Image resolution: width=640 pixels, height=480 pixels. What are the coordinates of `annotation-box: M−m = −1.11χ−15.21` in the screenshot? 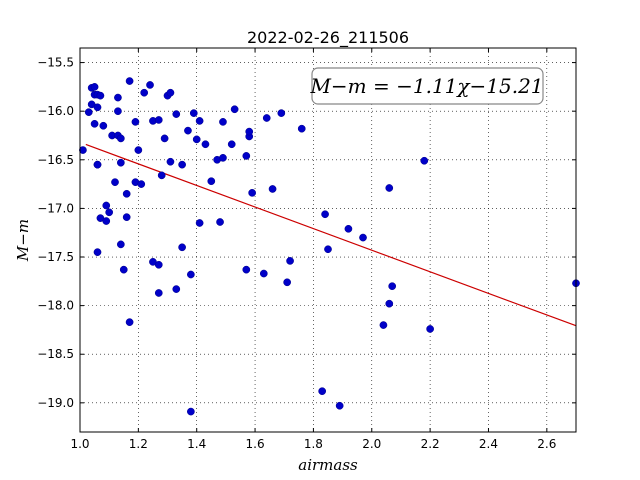 It's located at (426, 86).